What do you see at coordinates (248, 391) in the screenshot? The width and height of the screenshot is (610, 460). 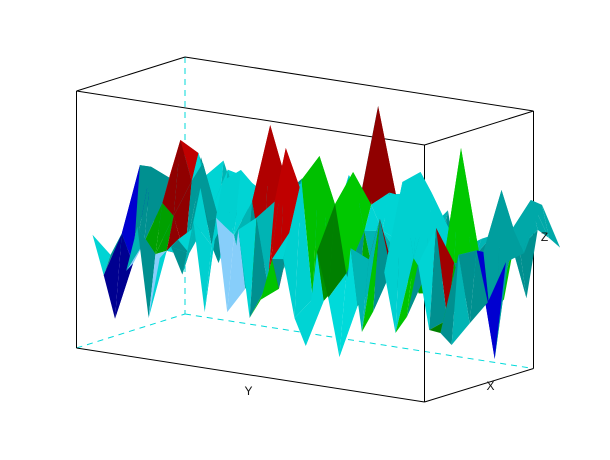 I see `svg-text: Y` at bounding box center [248, 391].